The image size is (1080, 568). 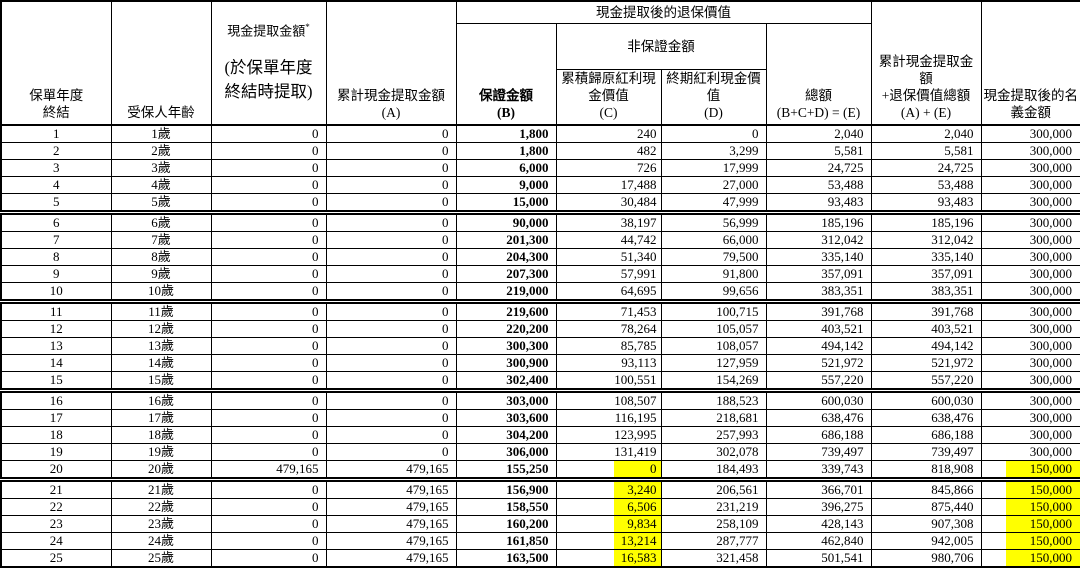 I want to click on cell-acc-plus-total: 521,972, so click(x=926, y=363).